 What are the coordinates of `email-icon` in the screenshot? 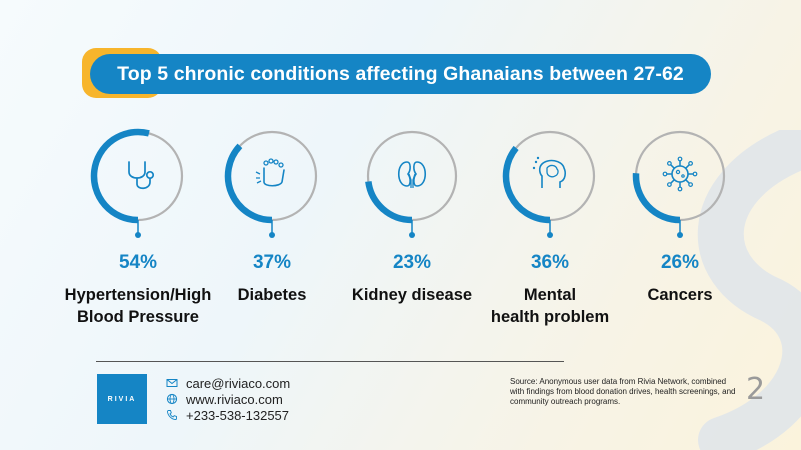 It's located at (172, 383).